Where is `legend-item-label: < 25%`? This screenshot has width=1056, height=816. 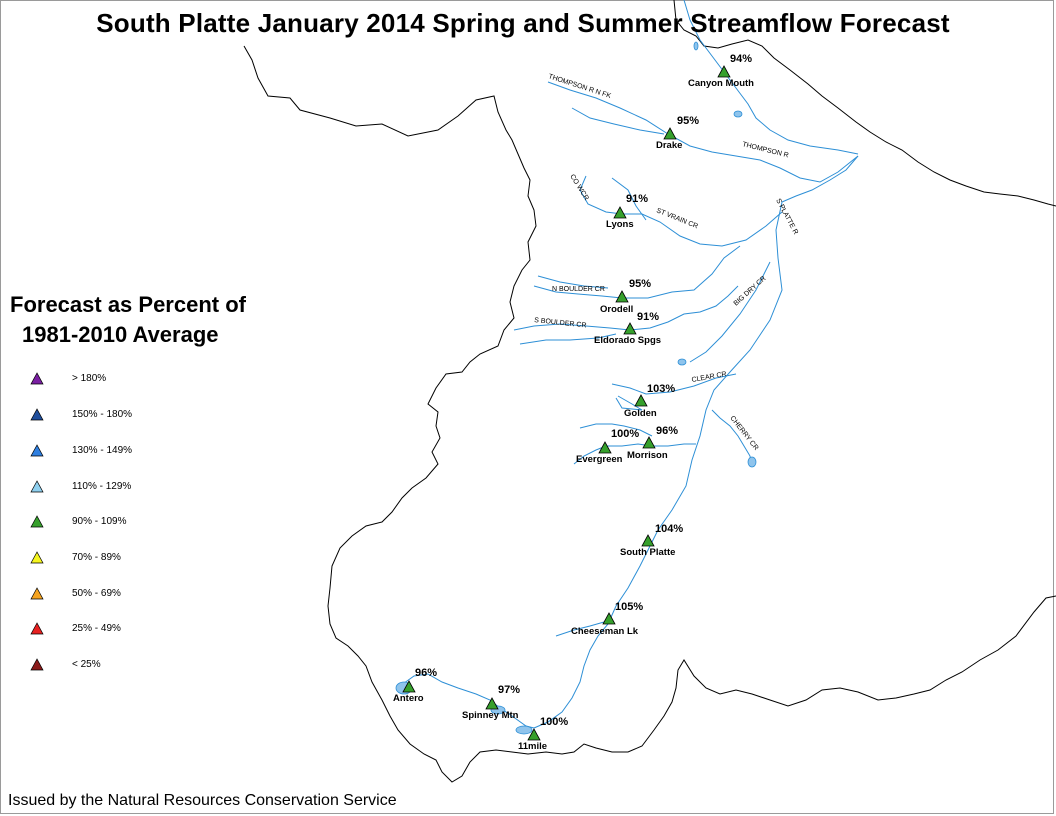 legend-item-label: < 25% is located at coordinates (86, 664).